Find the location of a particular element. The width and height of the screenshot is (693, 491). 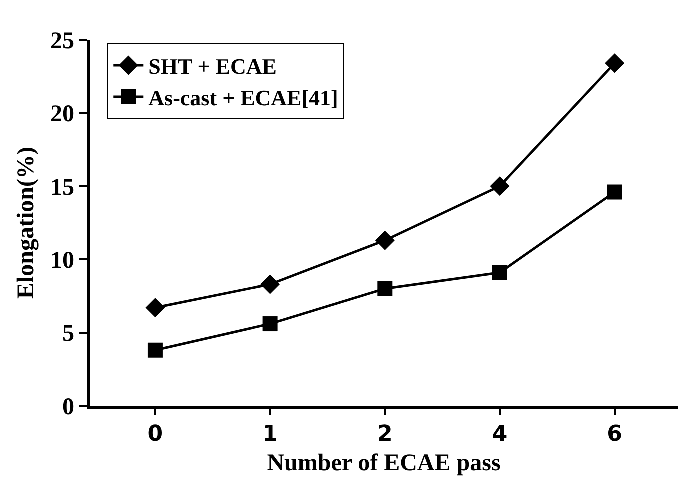

y-tick-label: 5 is located at coordinates (68, 334).